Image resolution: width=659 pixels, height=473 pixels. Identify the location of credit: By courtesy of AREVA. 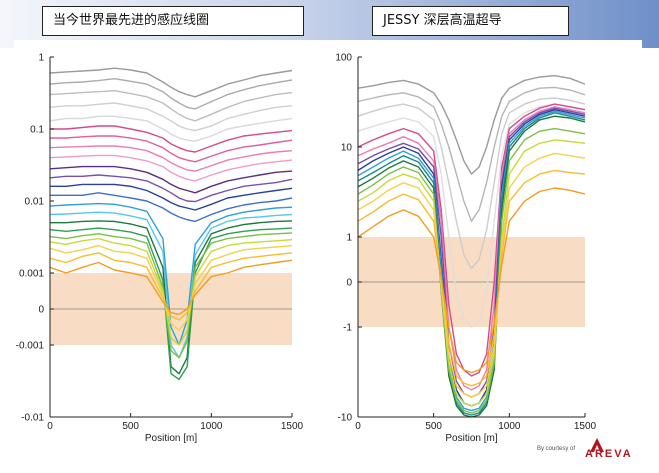
(593, 450).